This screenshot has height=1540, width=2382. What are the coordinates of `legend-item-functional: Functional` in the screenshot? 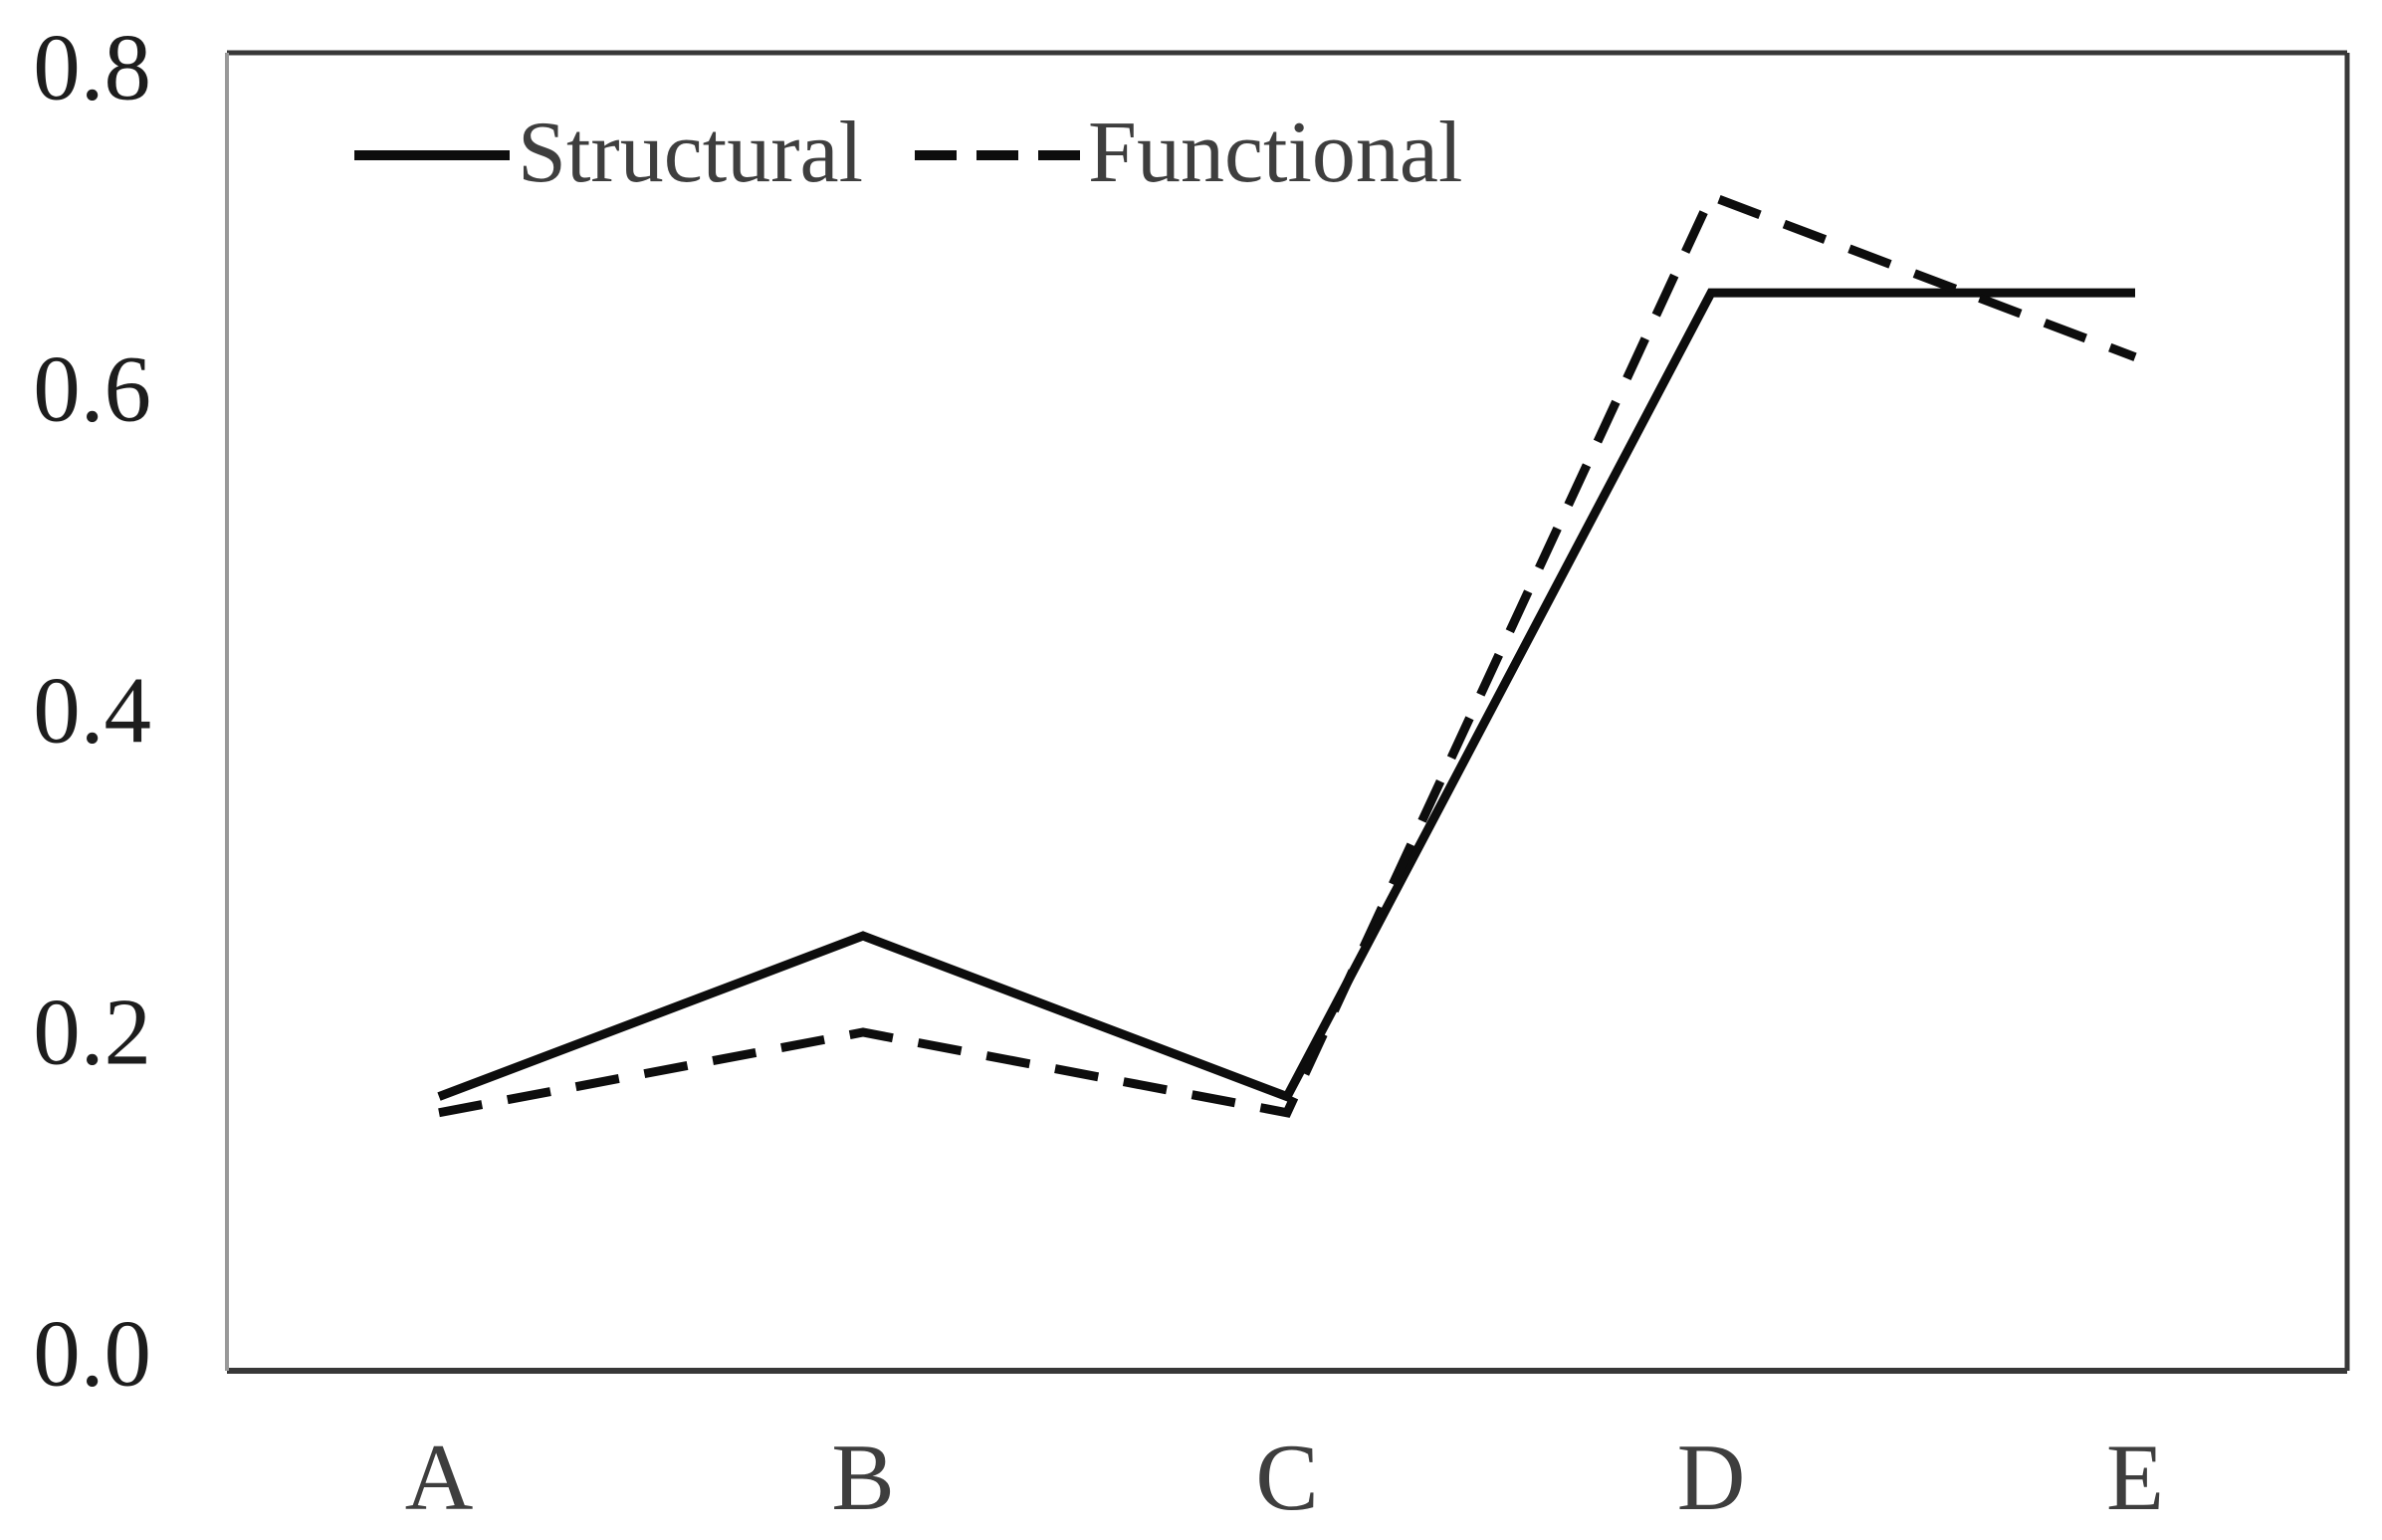 It's located at (1188, 154).